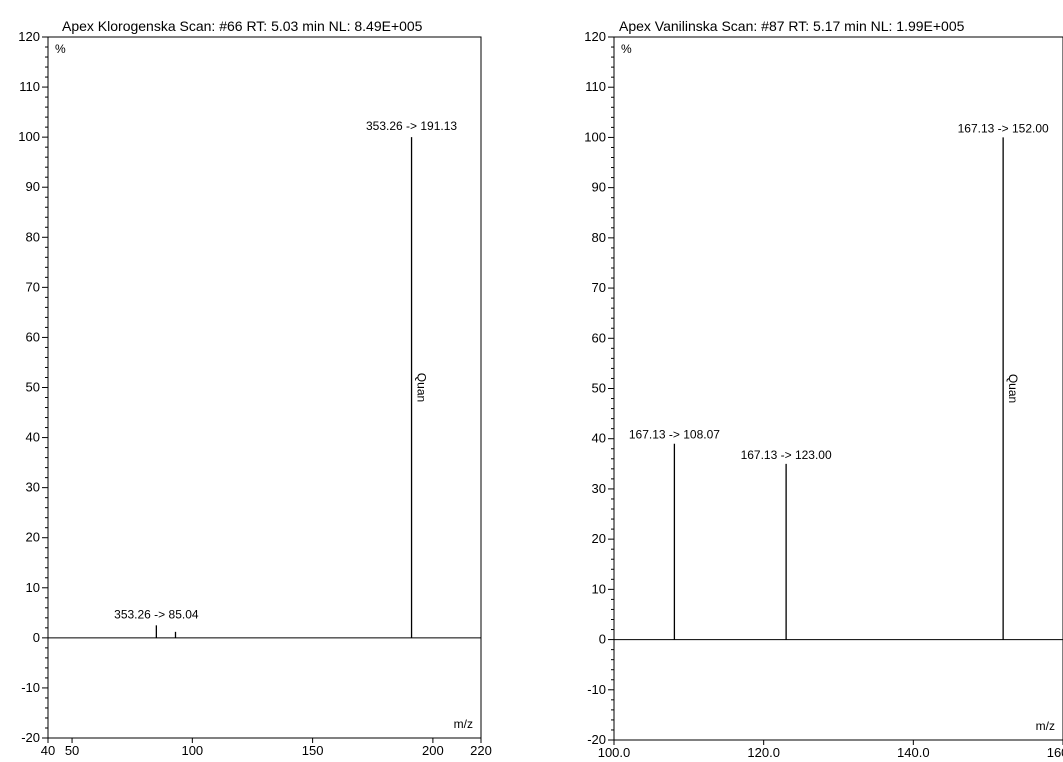 This screenshot has height=762, width=1063. I want to click on peak-label: 353.26 -> 191.13, so click(411, 126).